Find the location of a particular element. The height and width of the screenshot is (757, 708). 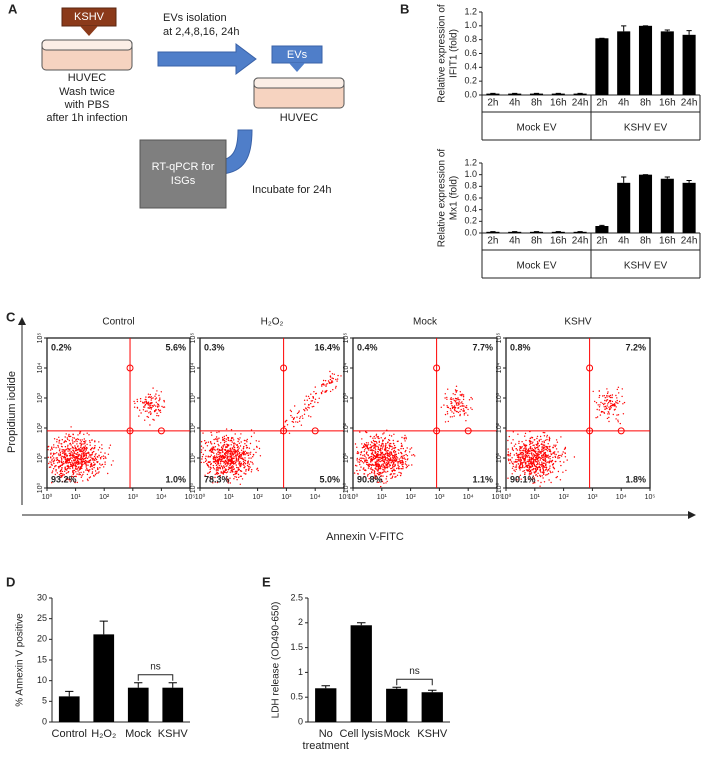

y-tick-label: 2 is located at coordinates (300, 622).